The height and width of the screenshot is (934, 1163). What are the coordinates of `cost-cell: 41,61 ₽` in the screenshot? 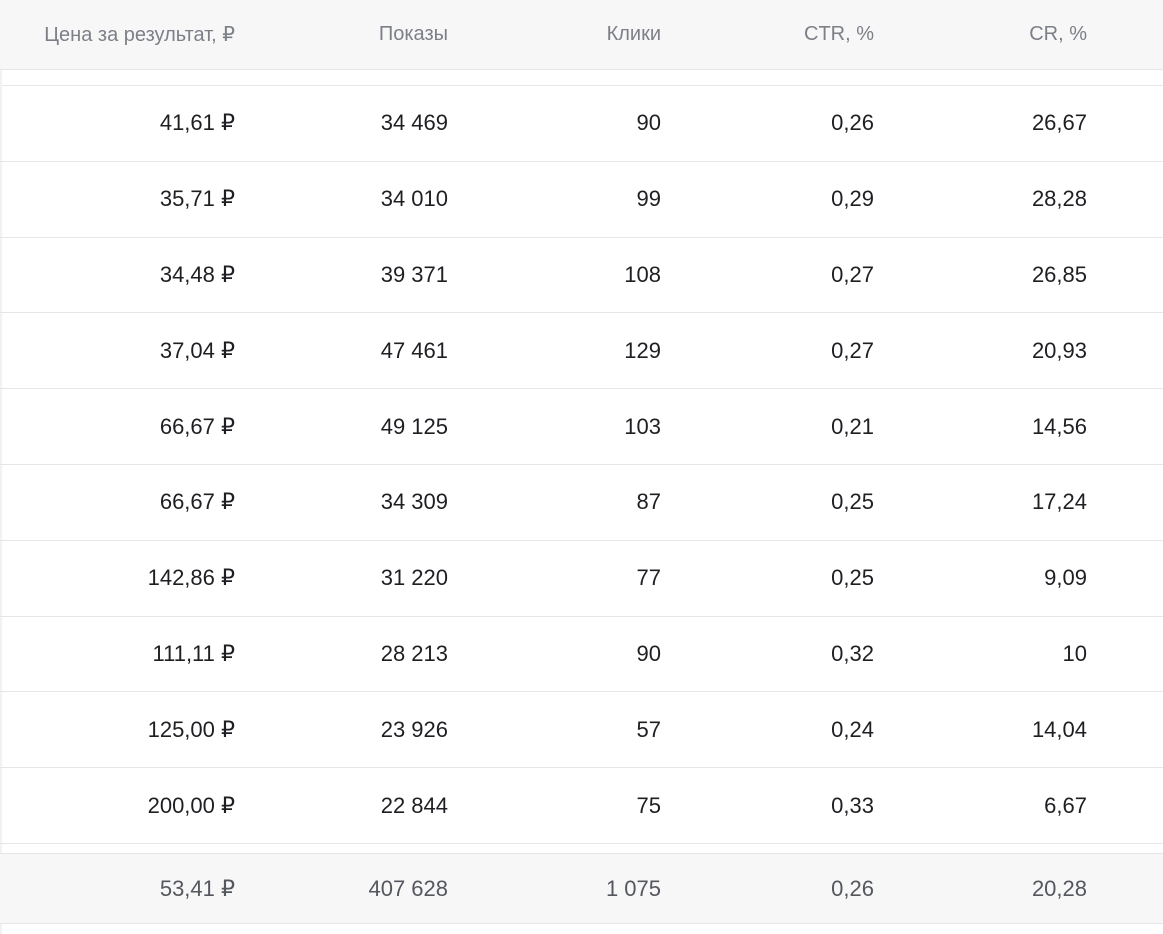 It's located at (197, 123).